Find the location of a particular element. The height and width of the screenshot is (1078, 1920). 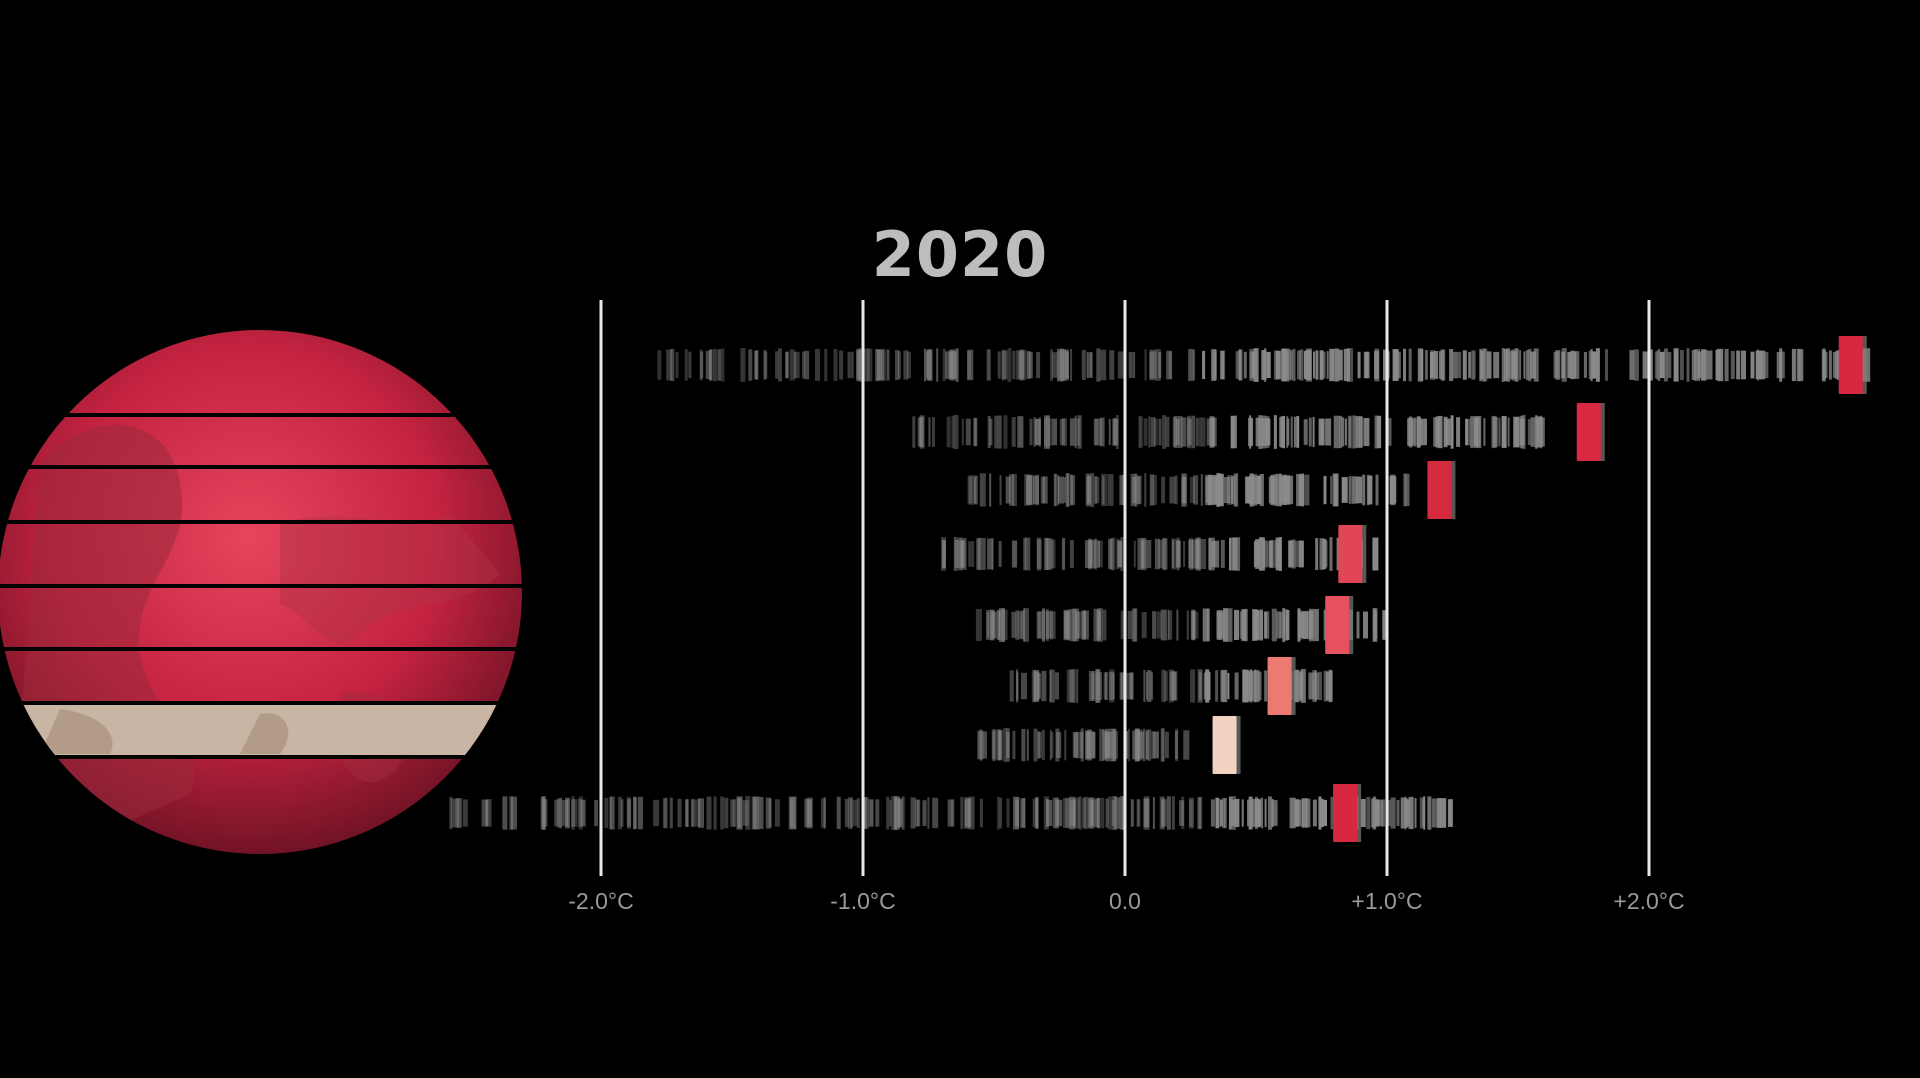

band-4-current-bar is located at coordinates (1352, 554).